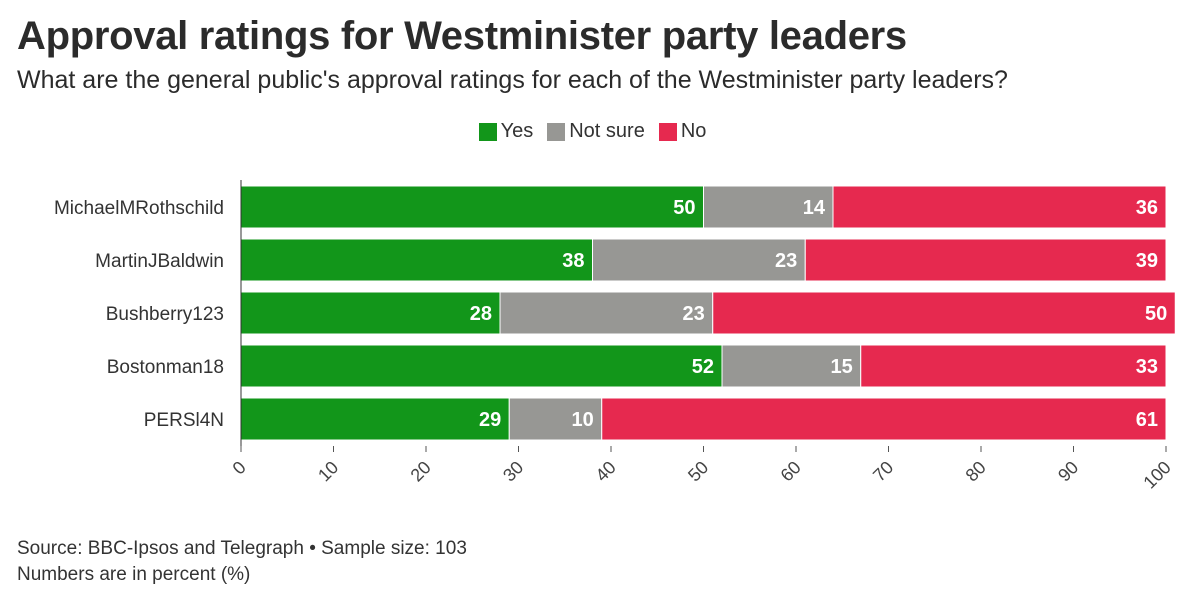 This screenshot has height=605, width=1200. What do you see at coordinates (573, 261) in the screenshot?
I see `data-label: 38` at bounding box center [573, 261].